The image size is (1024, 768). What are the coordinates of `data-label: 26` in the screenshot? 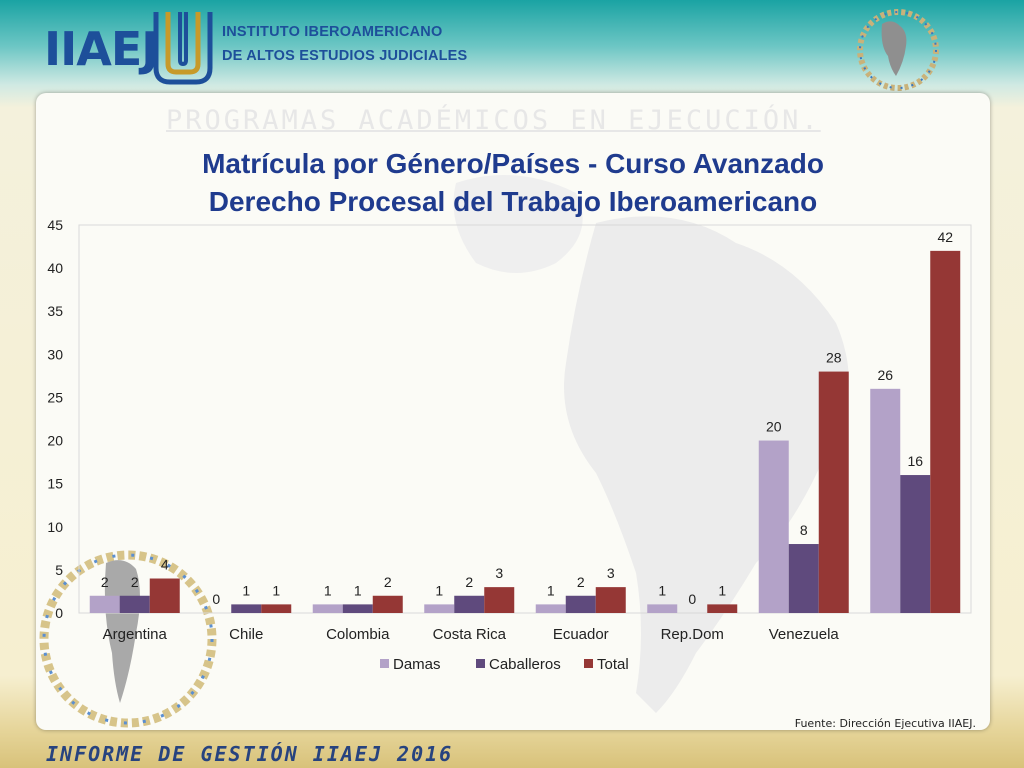 It's located at (885, 375).